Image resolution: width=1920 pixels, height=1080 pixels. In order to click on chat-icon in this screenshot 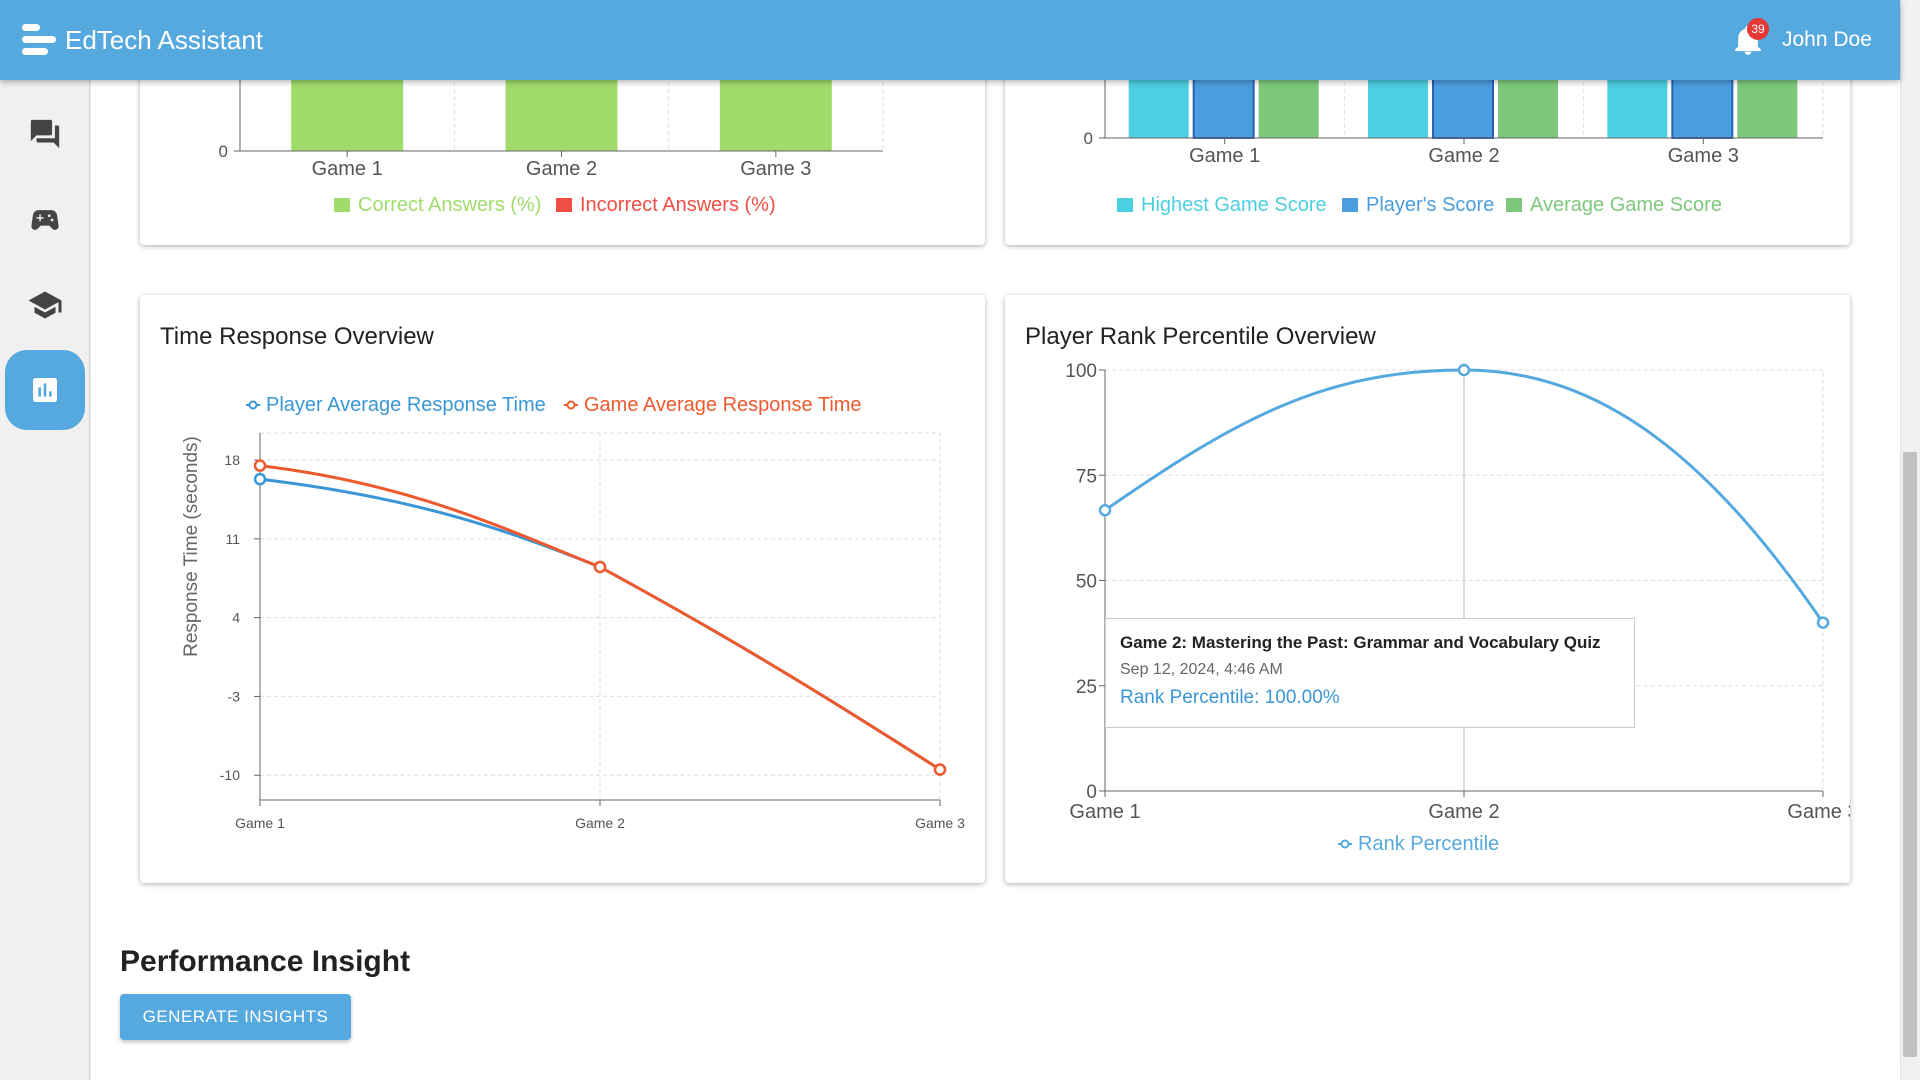, I will do `click(45, 134)`.